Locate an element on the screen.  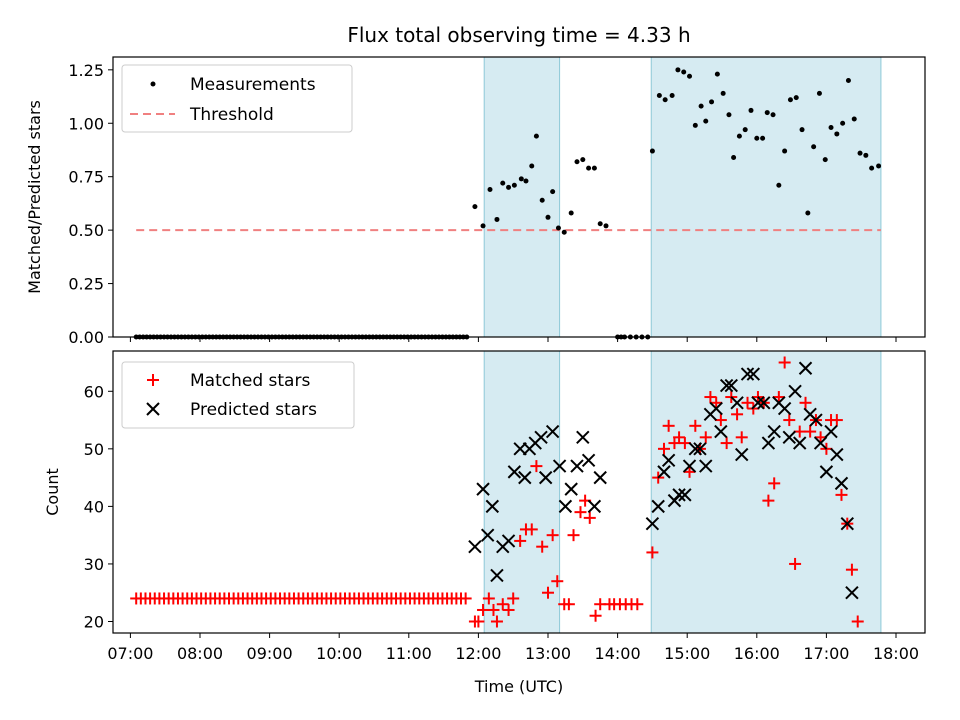
y-tick-label: 1.00 is located at coordinates (86, 123).